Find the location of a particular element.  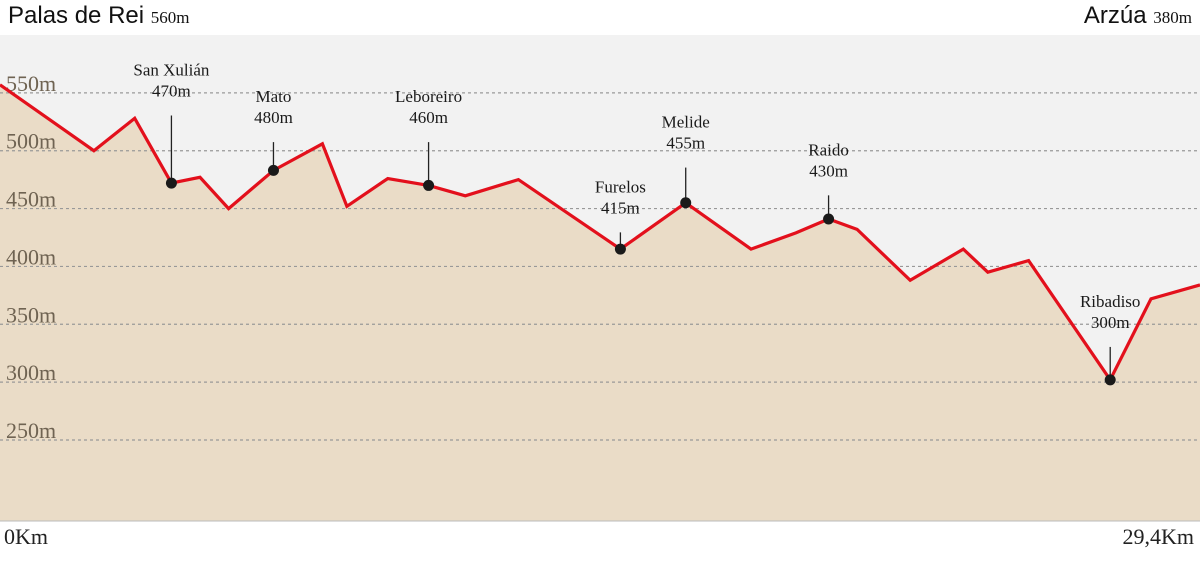

start-location-name: Palas de Rei is located at coordinates (76, 15).